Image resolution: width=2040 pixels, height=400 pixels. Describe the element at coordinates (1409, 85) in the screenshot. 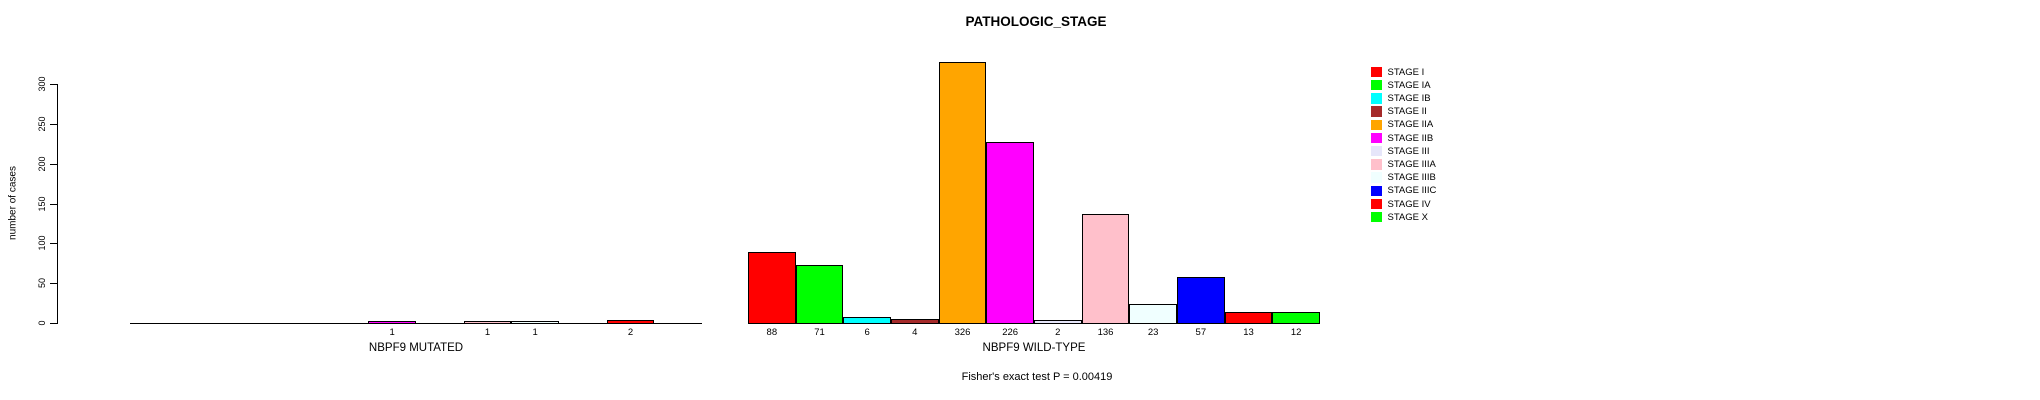

I see `legend-label: STAGE IA` at that location.